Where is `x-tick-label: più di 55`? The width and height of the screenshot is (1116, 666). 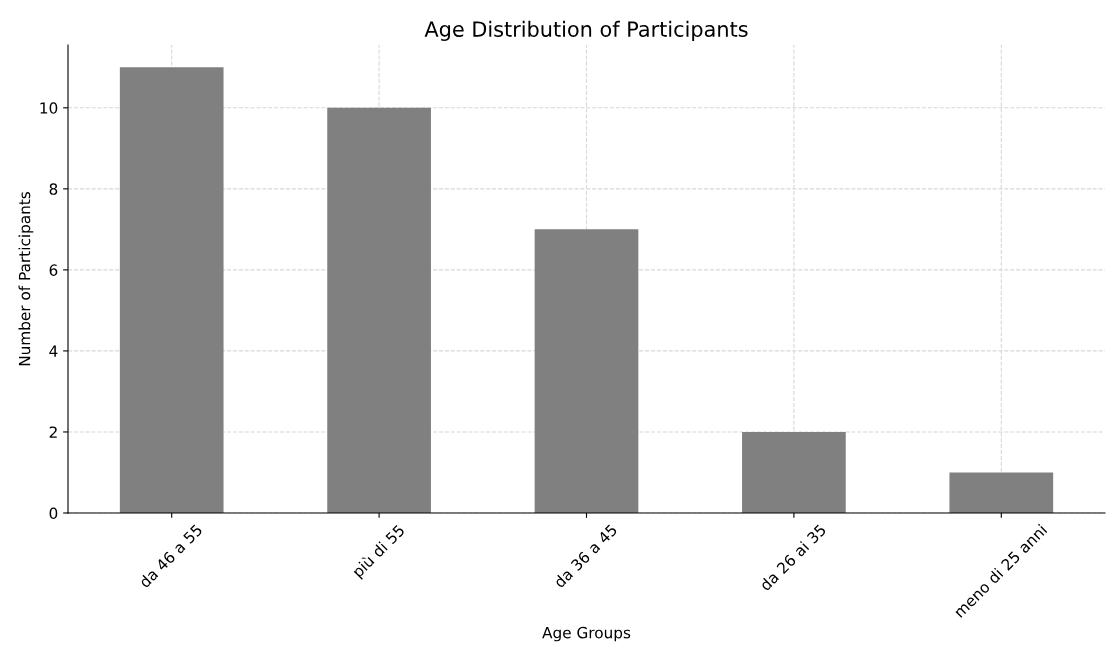 x-tick-label: più di 55 is located at coordinates (379, 551).